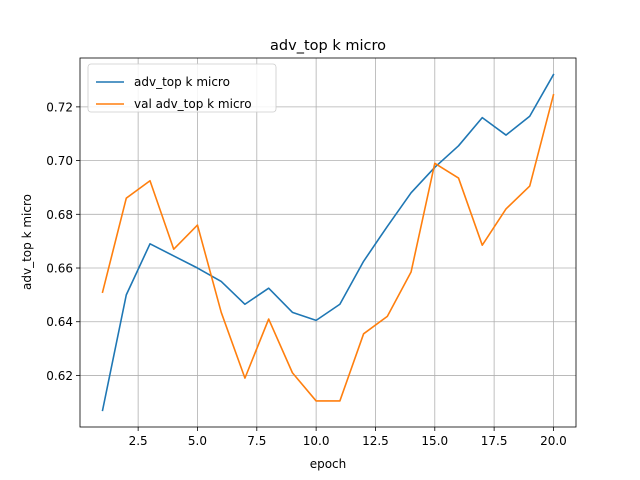  What do you see at coordinates (316, 441) in the screenshot?
I see `x-tick-label: 10.0` at bounding box center [316, 441].